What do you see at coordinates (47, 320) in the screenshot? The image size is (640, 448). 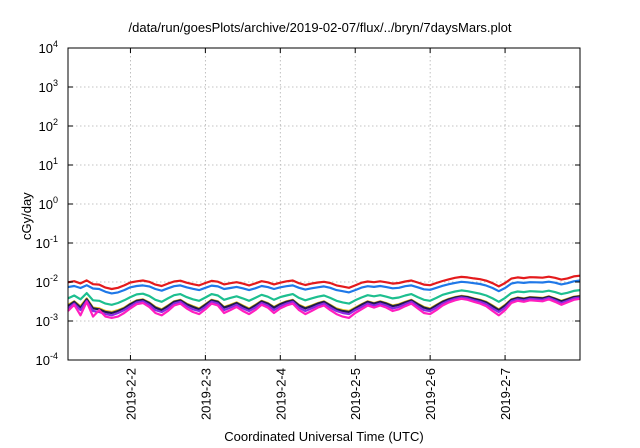 I see `y-tick-label: 10⁻³` at bounding box center [47, 320].